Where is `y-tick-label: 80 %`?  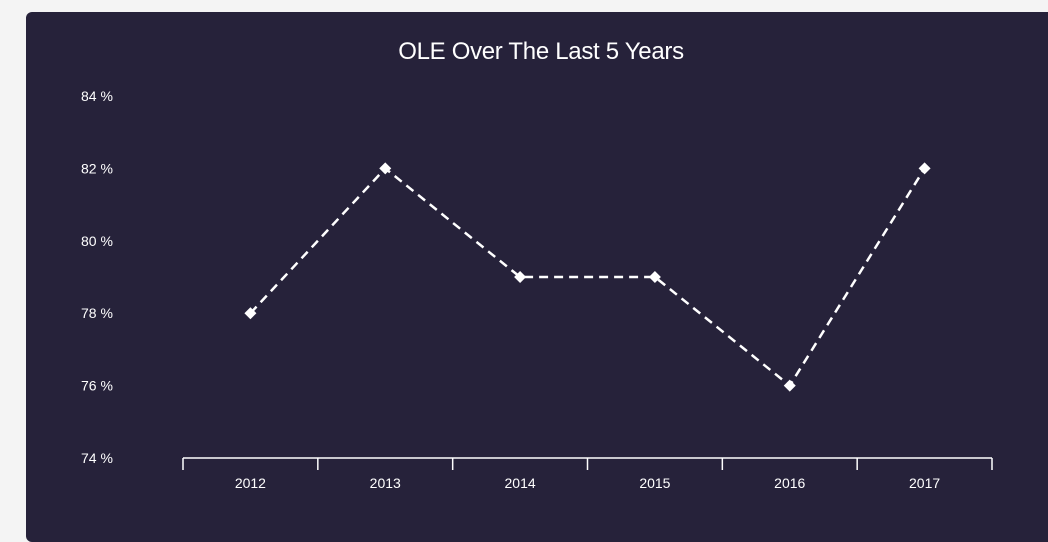
y-tick-label: 80 % is located at coordinates (97, 241).